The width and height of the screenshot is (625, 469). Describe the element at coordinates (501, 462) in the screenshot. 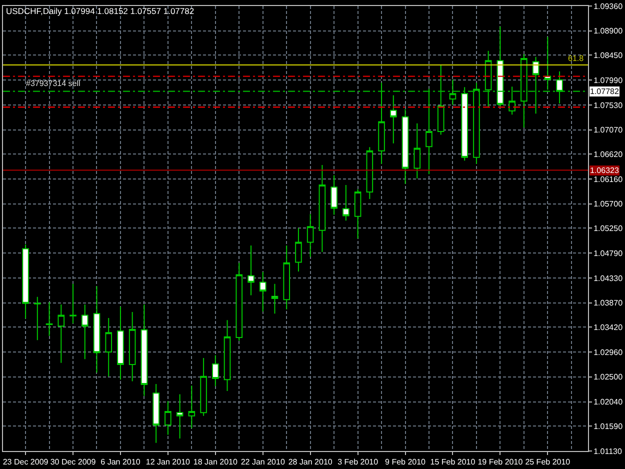

I see `x-tick-label: 19 Feb 2010` at that location.